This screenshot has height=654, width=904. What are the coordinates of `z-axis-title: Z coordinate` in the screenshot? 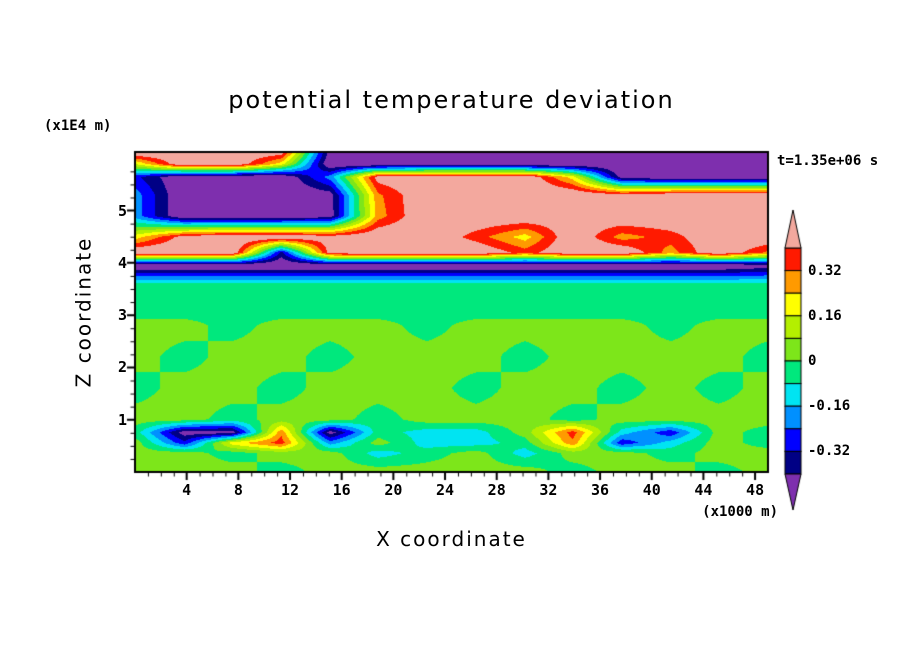 It's located at (83, 312).